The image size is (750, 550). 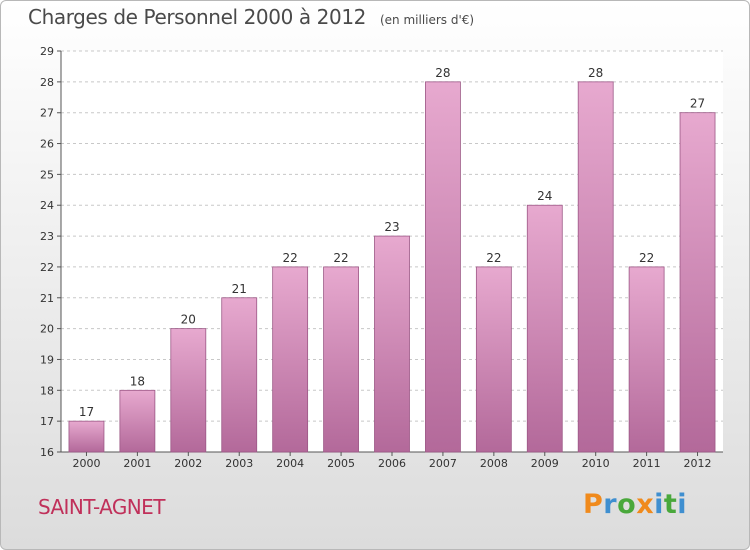 I want to click on y-tick-label: 19, so click(x=47, y=359).